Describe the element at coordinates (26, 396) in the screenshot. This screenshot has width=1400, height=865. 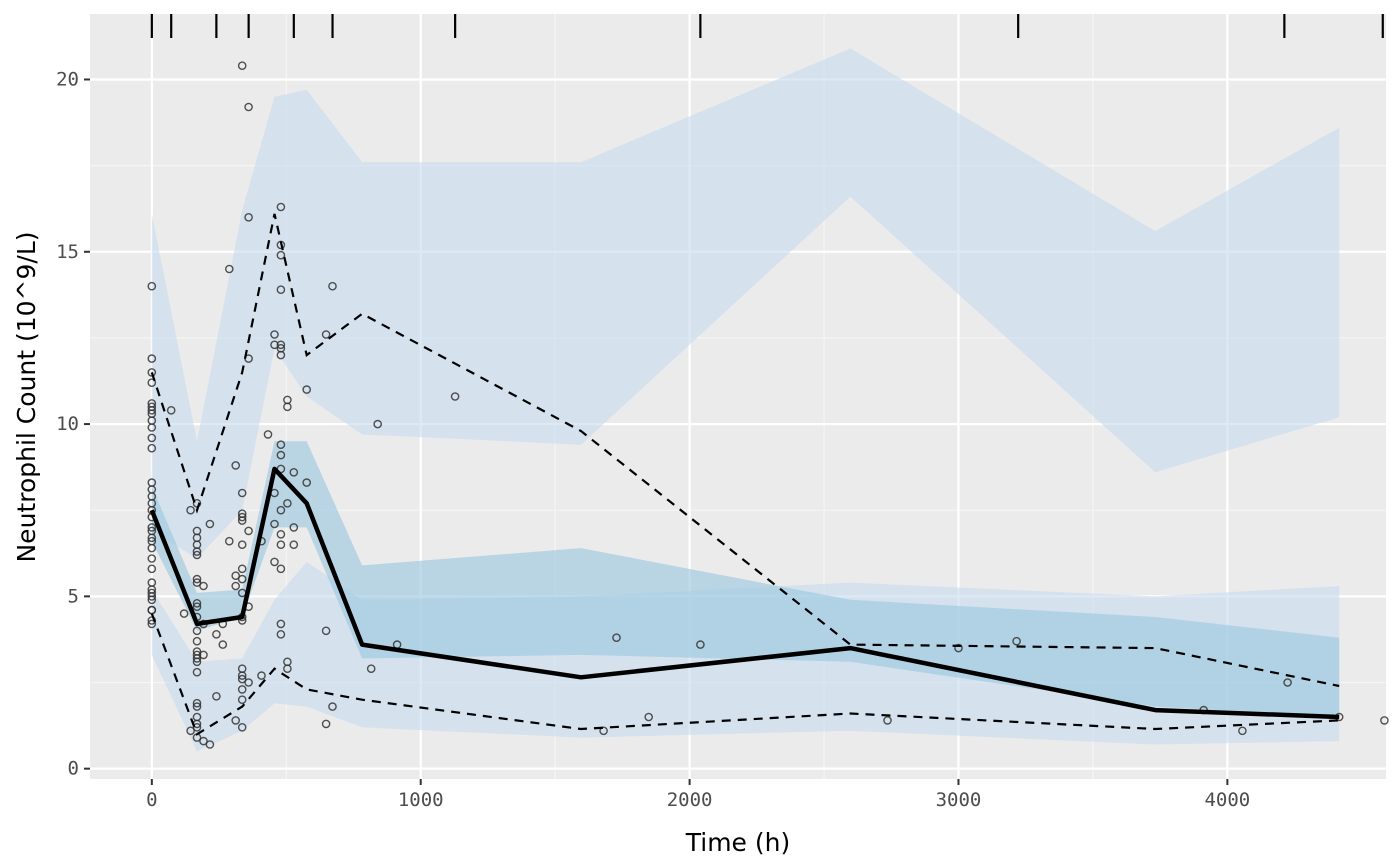
I see `y-axis-title: Neutrophil Count (10^9/L)` at that location.